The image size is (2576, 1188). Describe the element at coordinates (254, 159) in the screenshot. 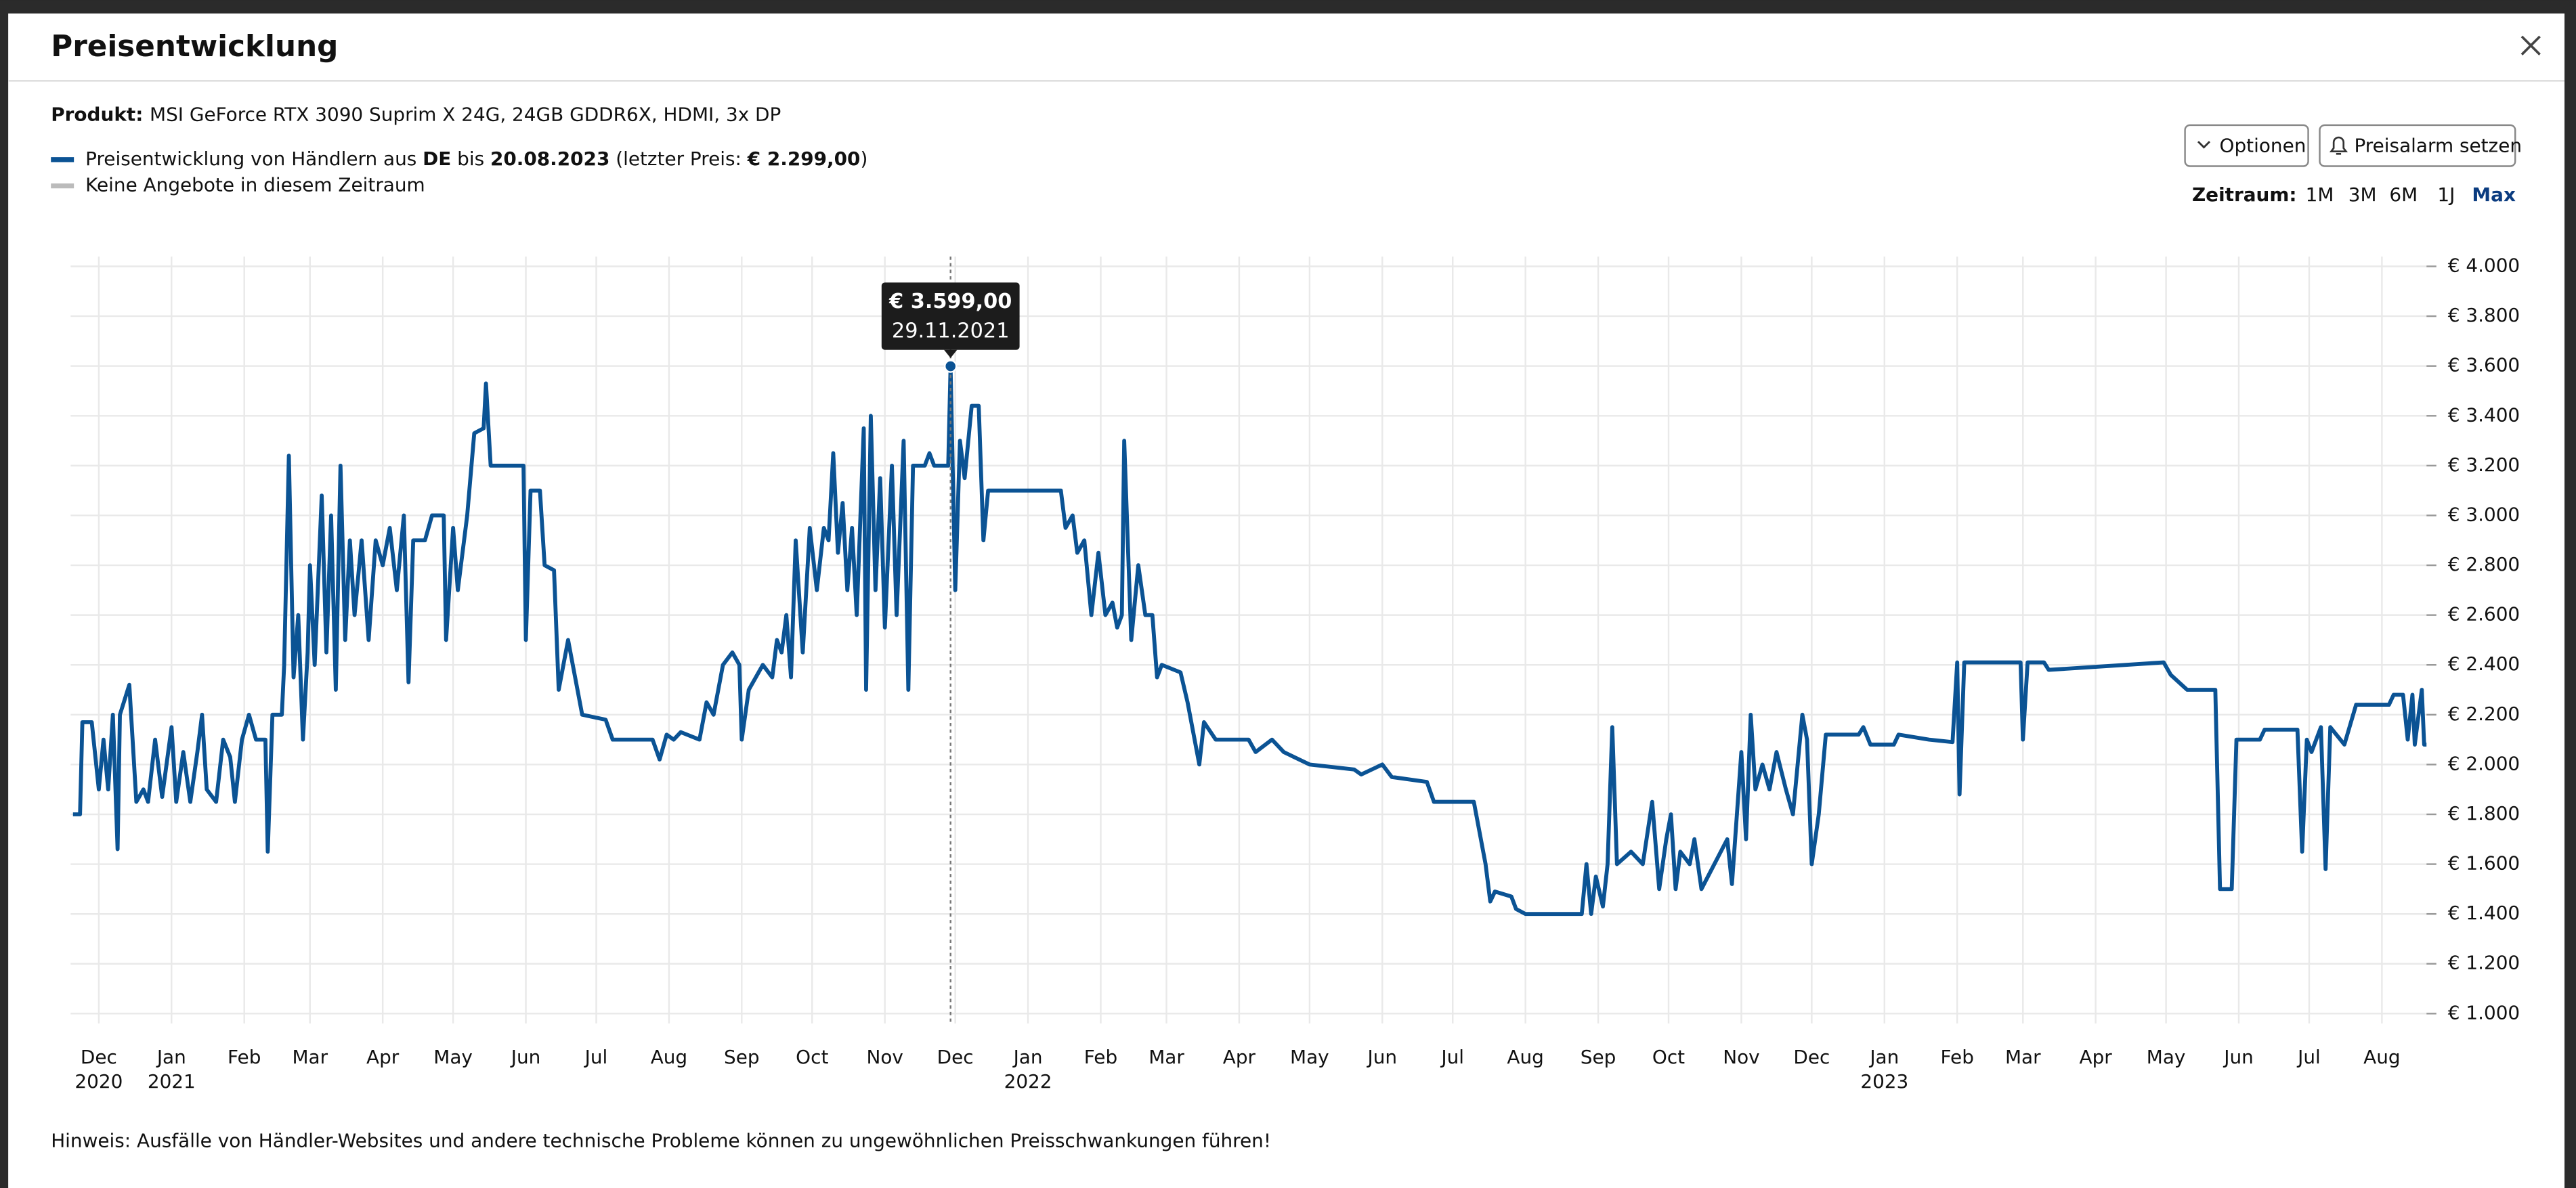

I see `legend-text: Preisentwicklung von Händlern aus` at that location.